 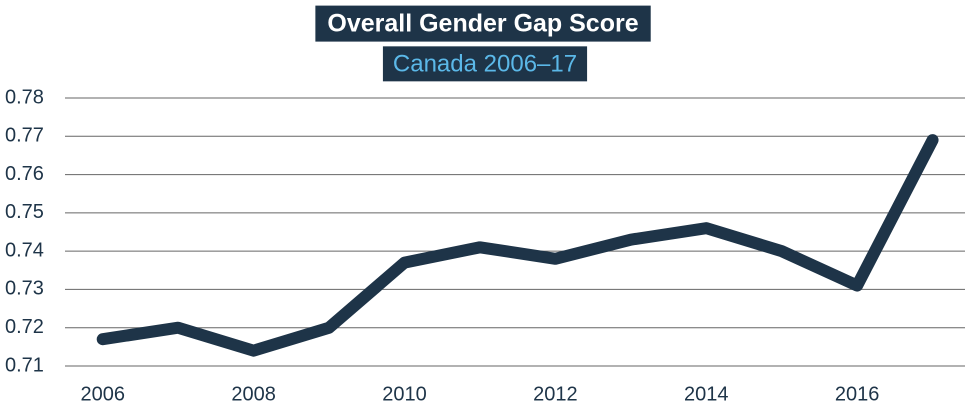 I want to click on x-tick-label: 2010, so click(x=404, y=394).